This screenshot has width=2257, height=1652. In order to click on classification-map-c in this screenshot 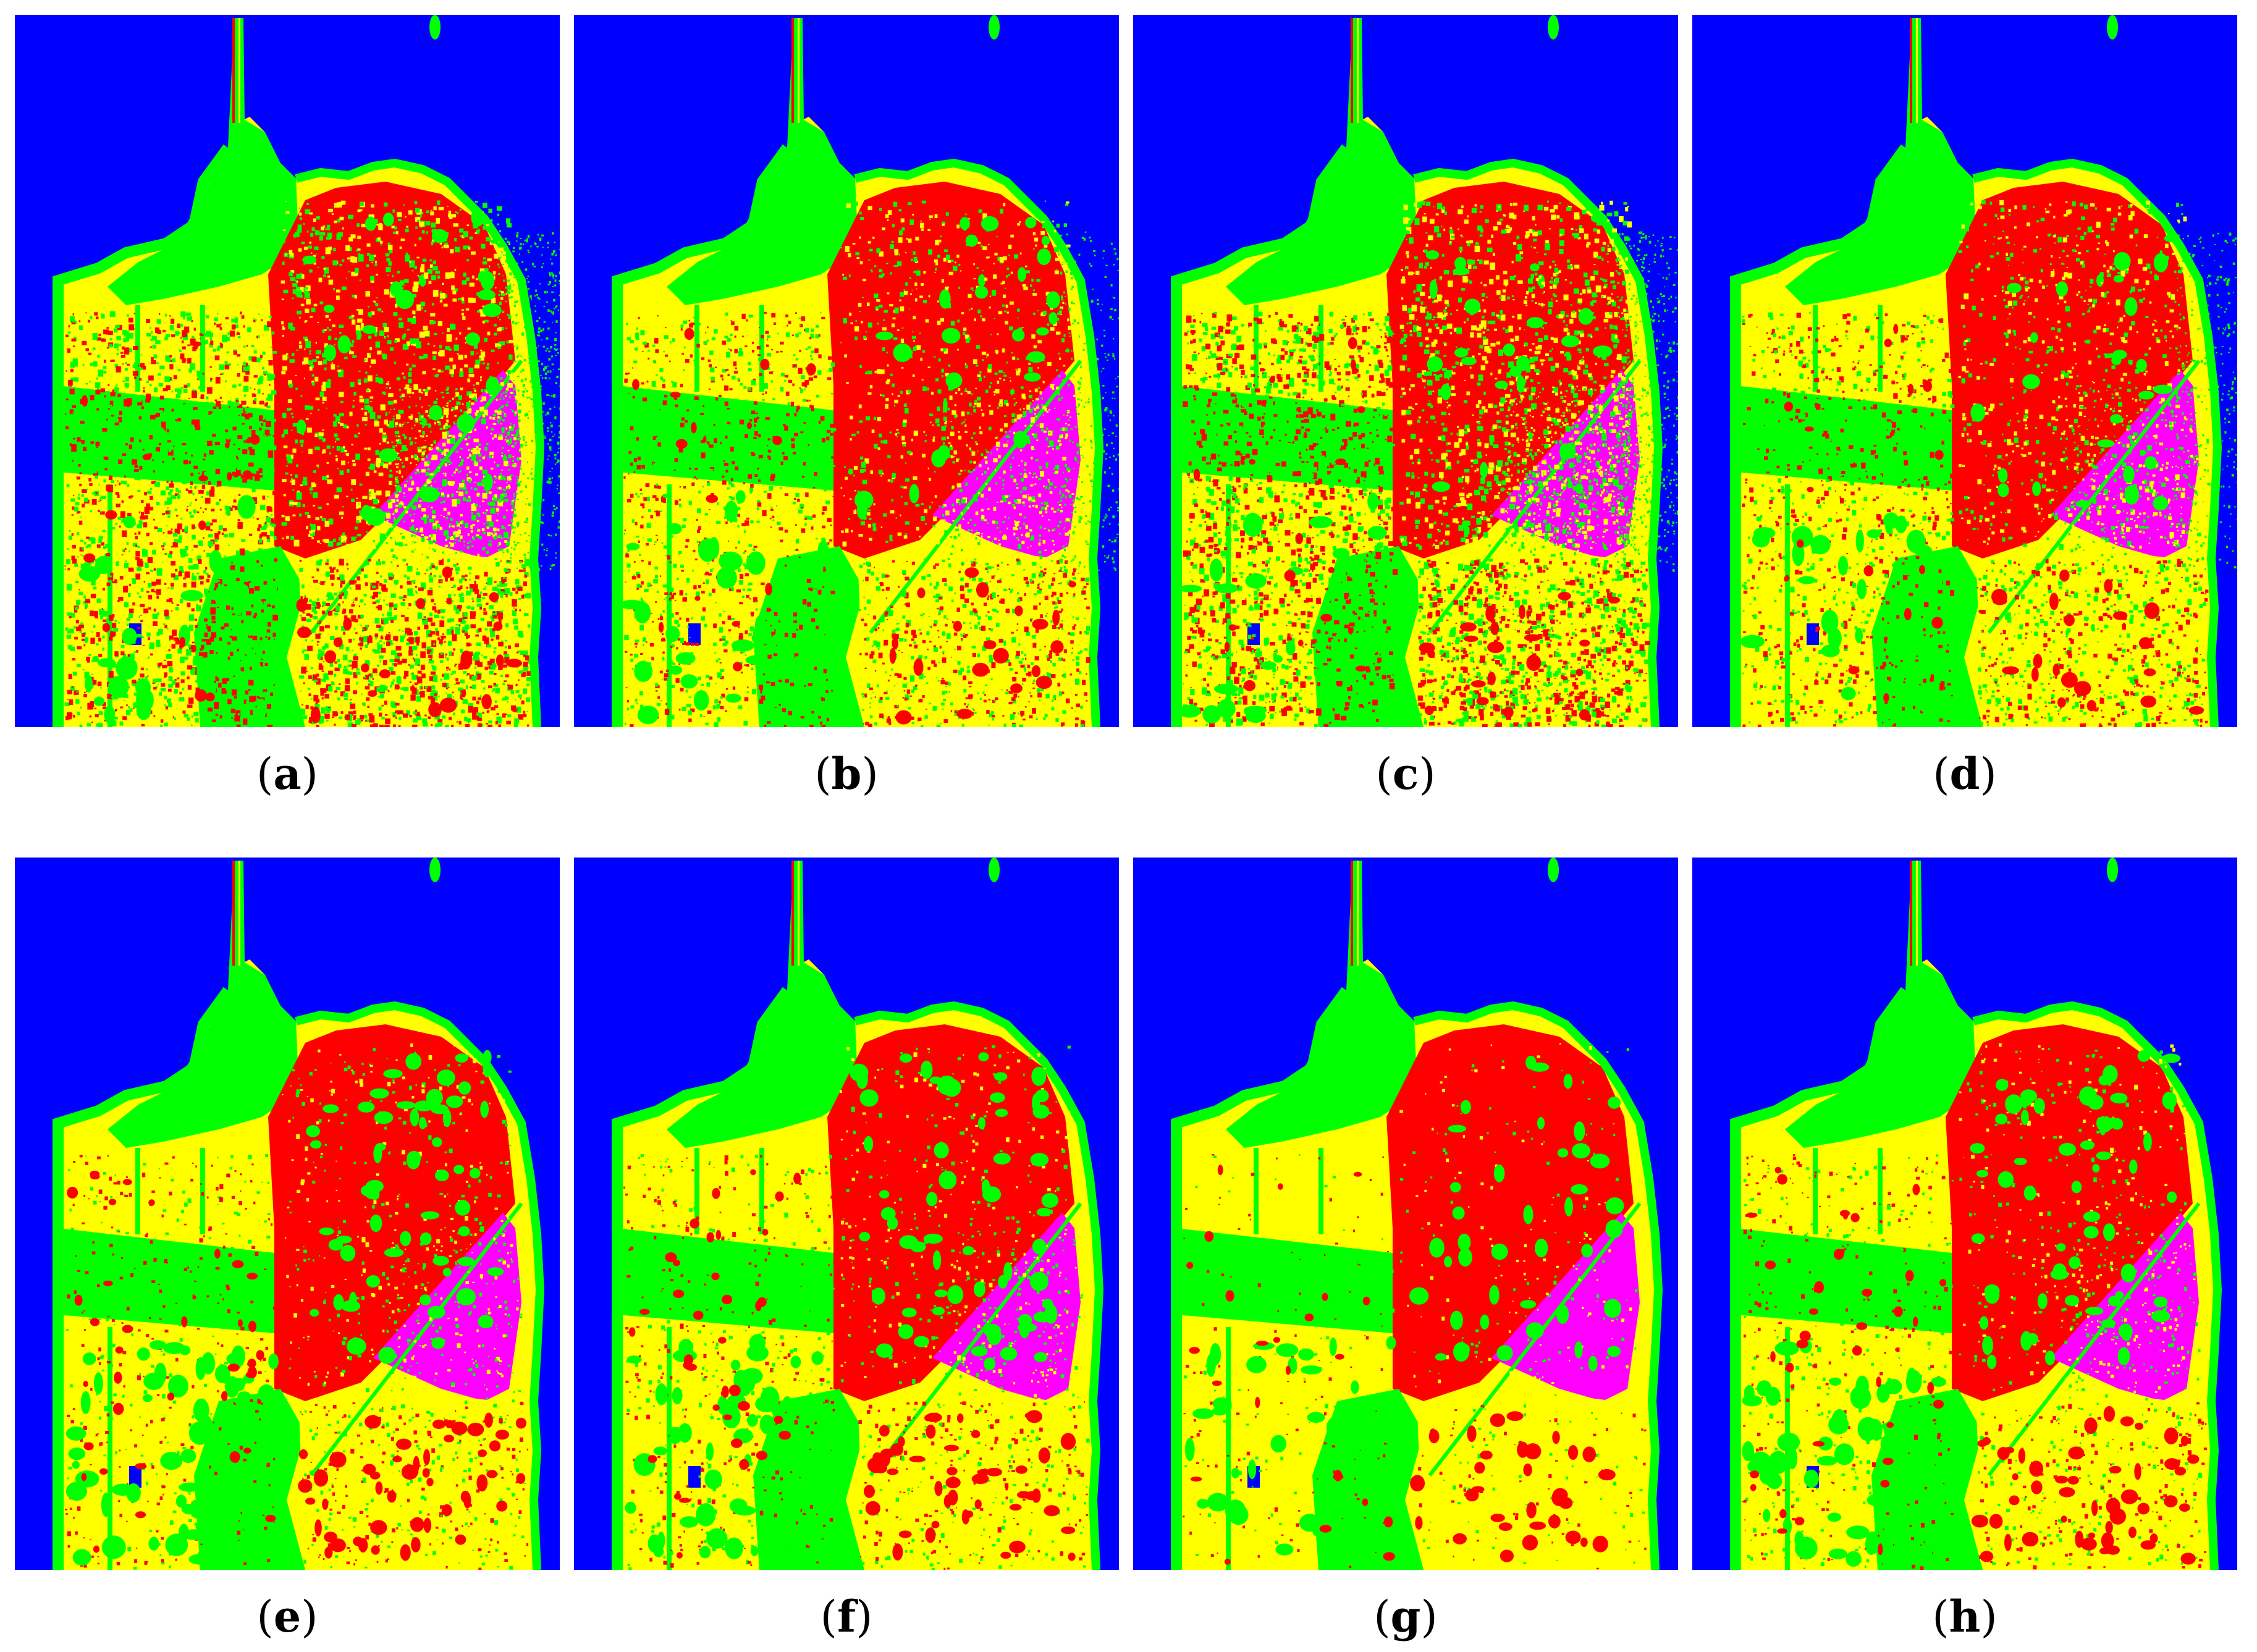, I will do `click(1406, 371)`.